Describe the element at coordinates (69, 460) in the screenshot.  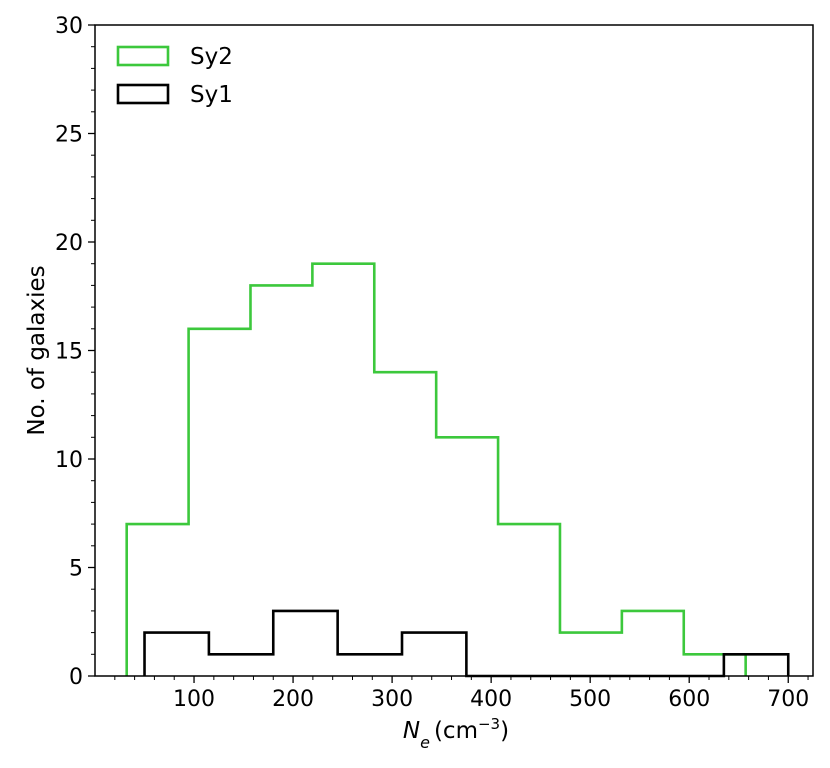
I see `y-tick-label: 10` at that location.